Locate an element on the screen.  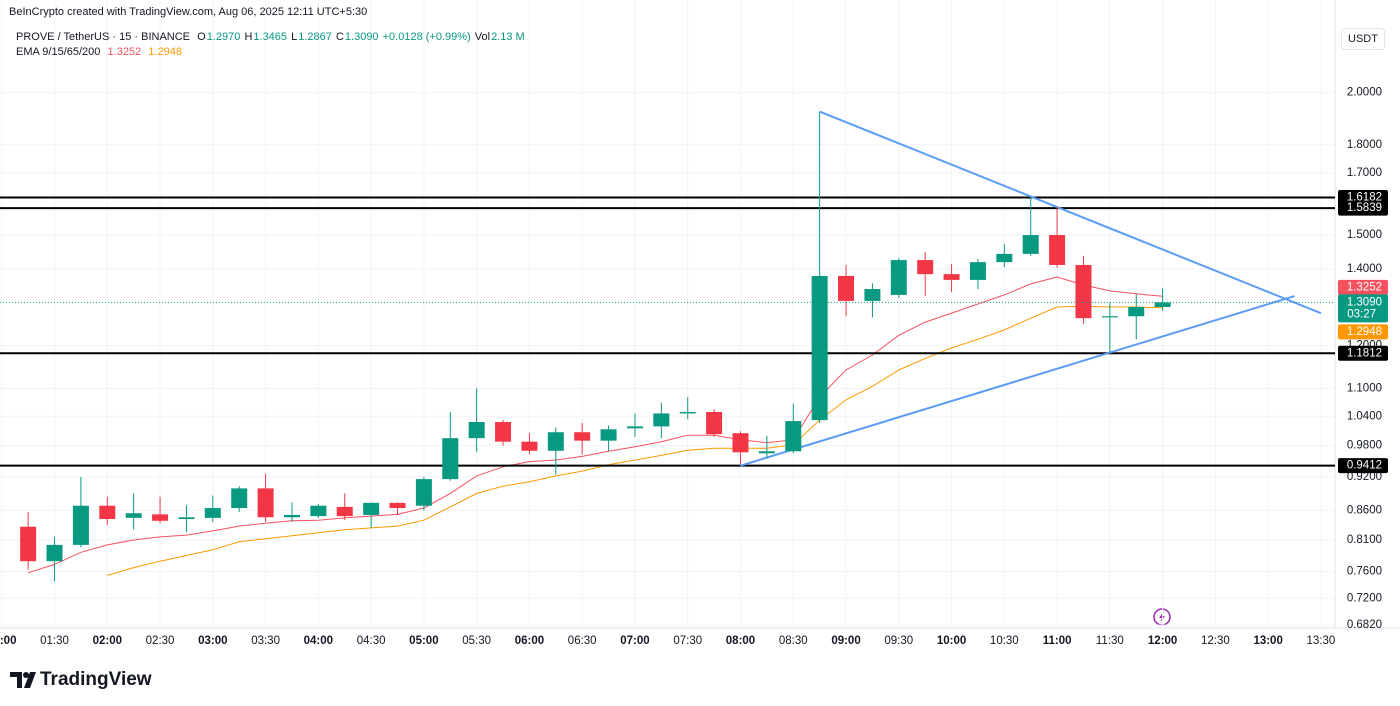
level-label: 1.5839 is located at coordinates (1364, 208).